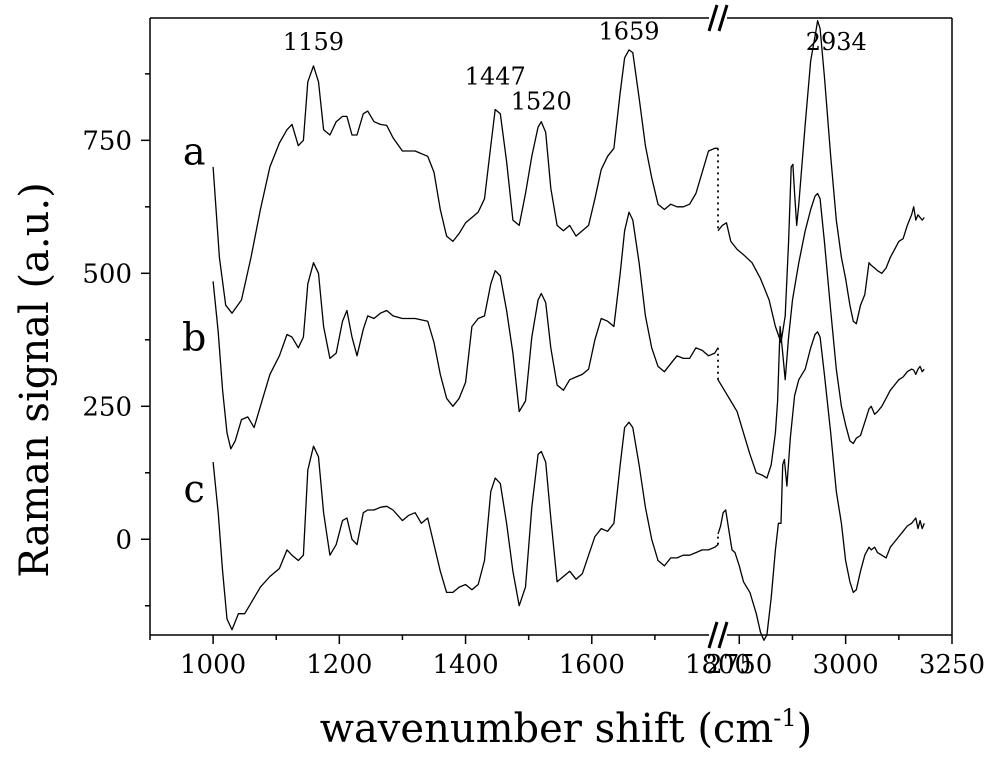  Describe the element at coordinates (547, 729) in the screenshot. I see `x-axis-title-main: wavenumber shift (cm` at that location.